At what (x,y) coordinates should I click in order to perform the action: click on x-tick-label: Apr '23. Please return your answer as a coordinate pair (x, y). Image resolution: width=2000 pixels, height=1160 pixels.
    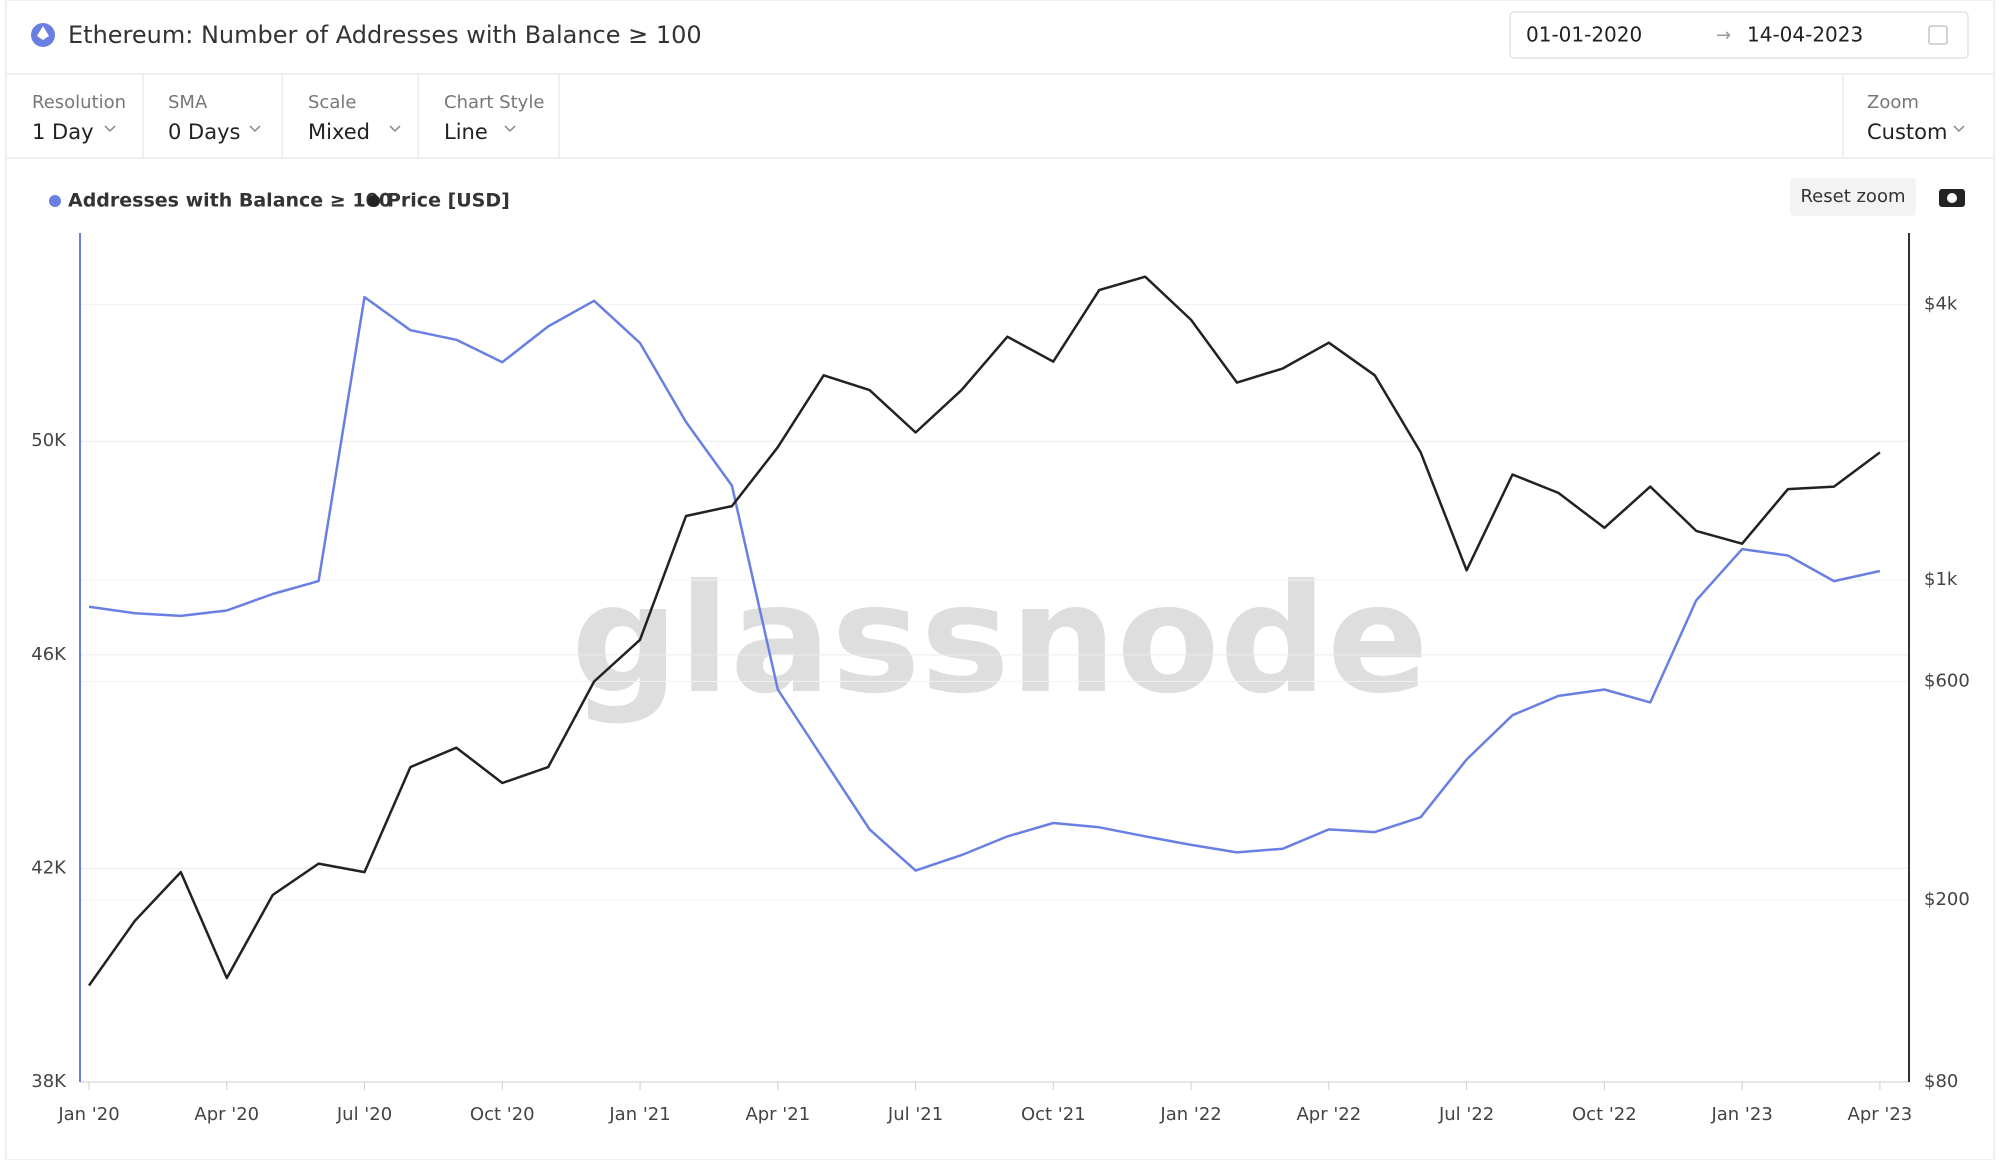
    Looking at the image, I should click on (1880, 1114).